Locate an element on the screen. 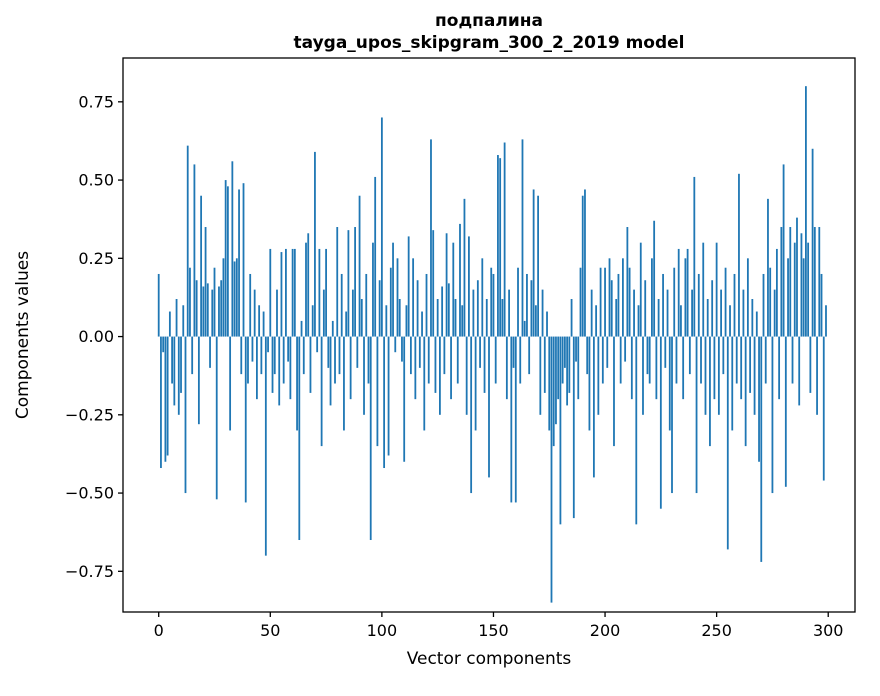 The width and height of the screenshot is (880, 696). y-tick-label: −0.75 is located at coordinates (89, 571).